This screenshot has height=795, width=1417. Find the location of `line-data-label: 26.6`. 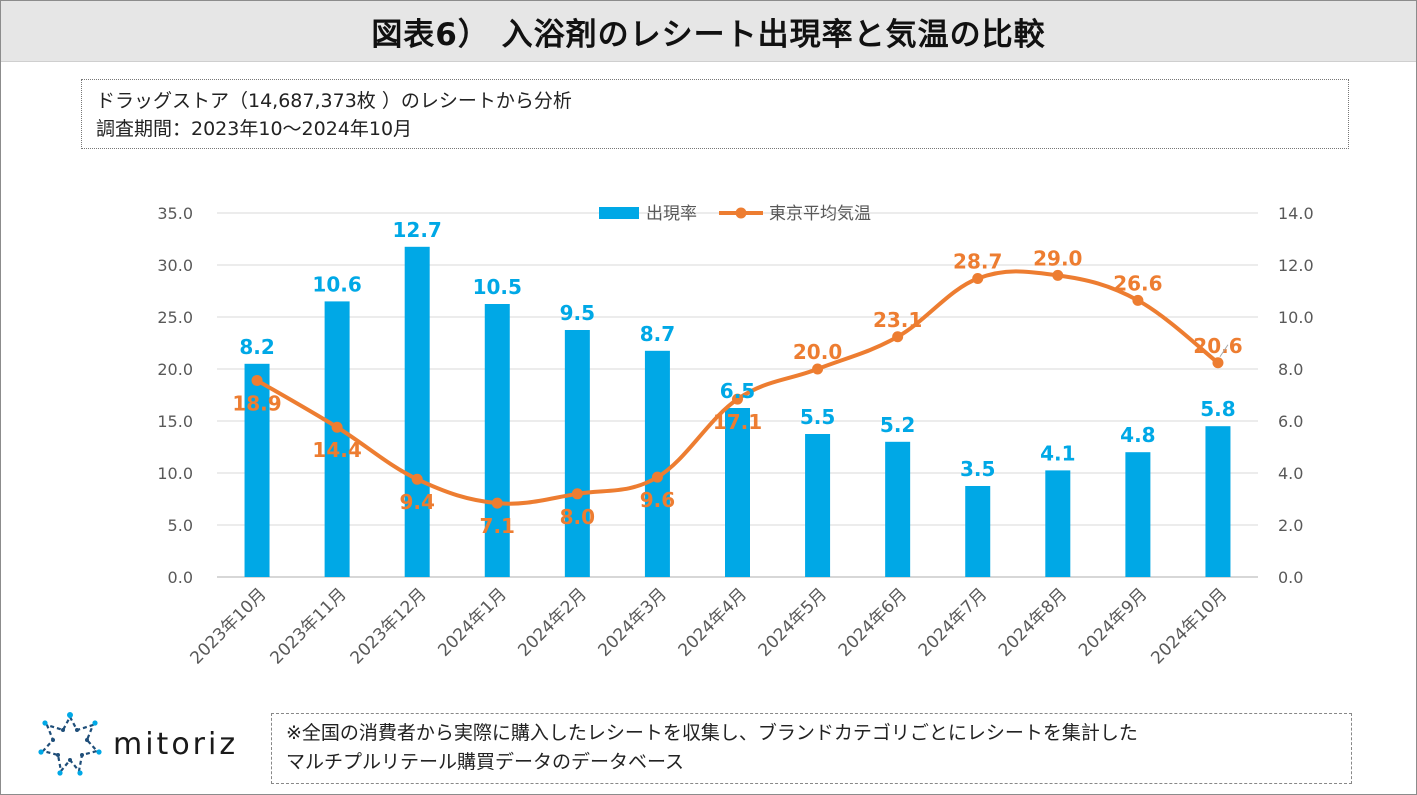

line-data-label: 26.6 is located at coordinates (1137, 283).